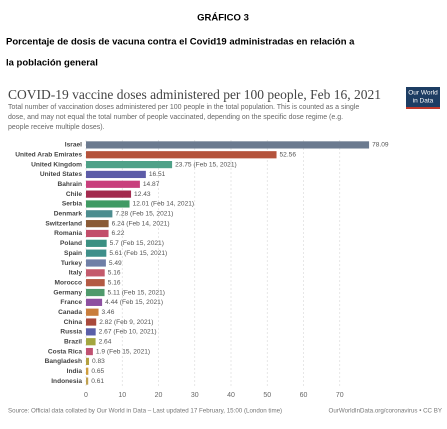 This screenshot has width=447, height=429. What do you see at coordinates (56, 127) in the screenshot?
I see `chart-subtitle: people receive multiple doses).` at bounding box center [56, 127].